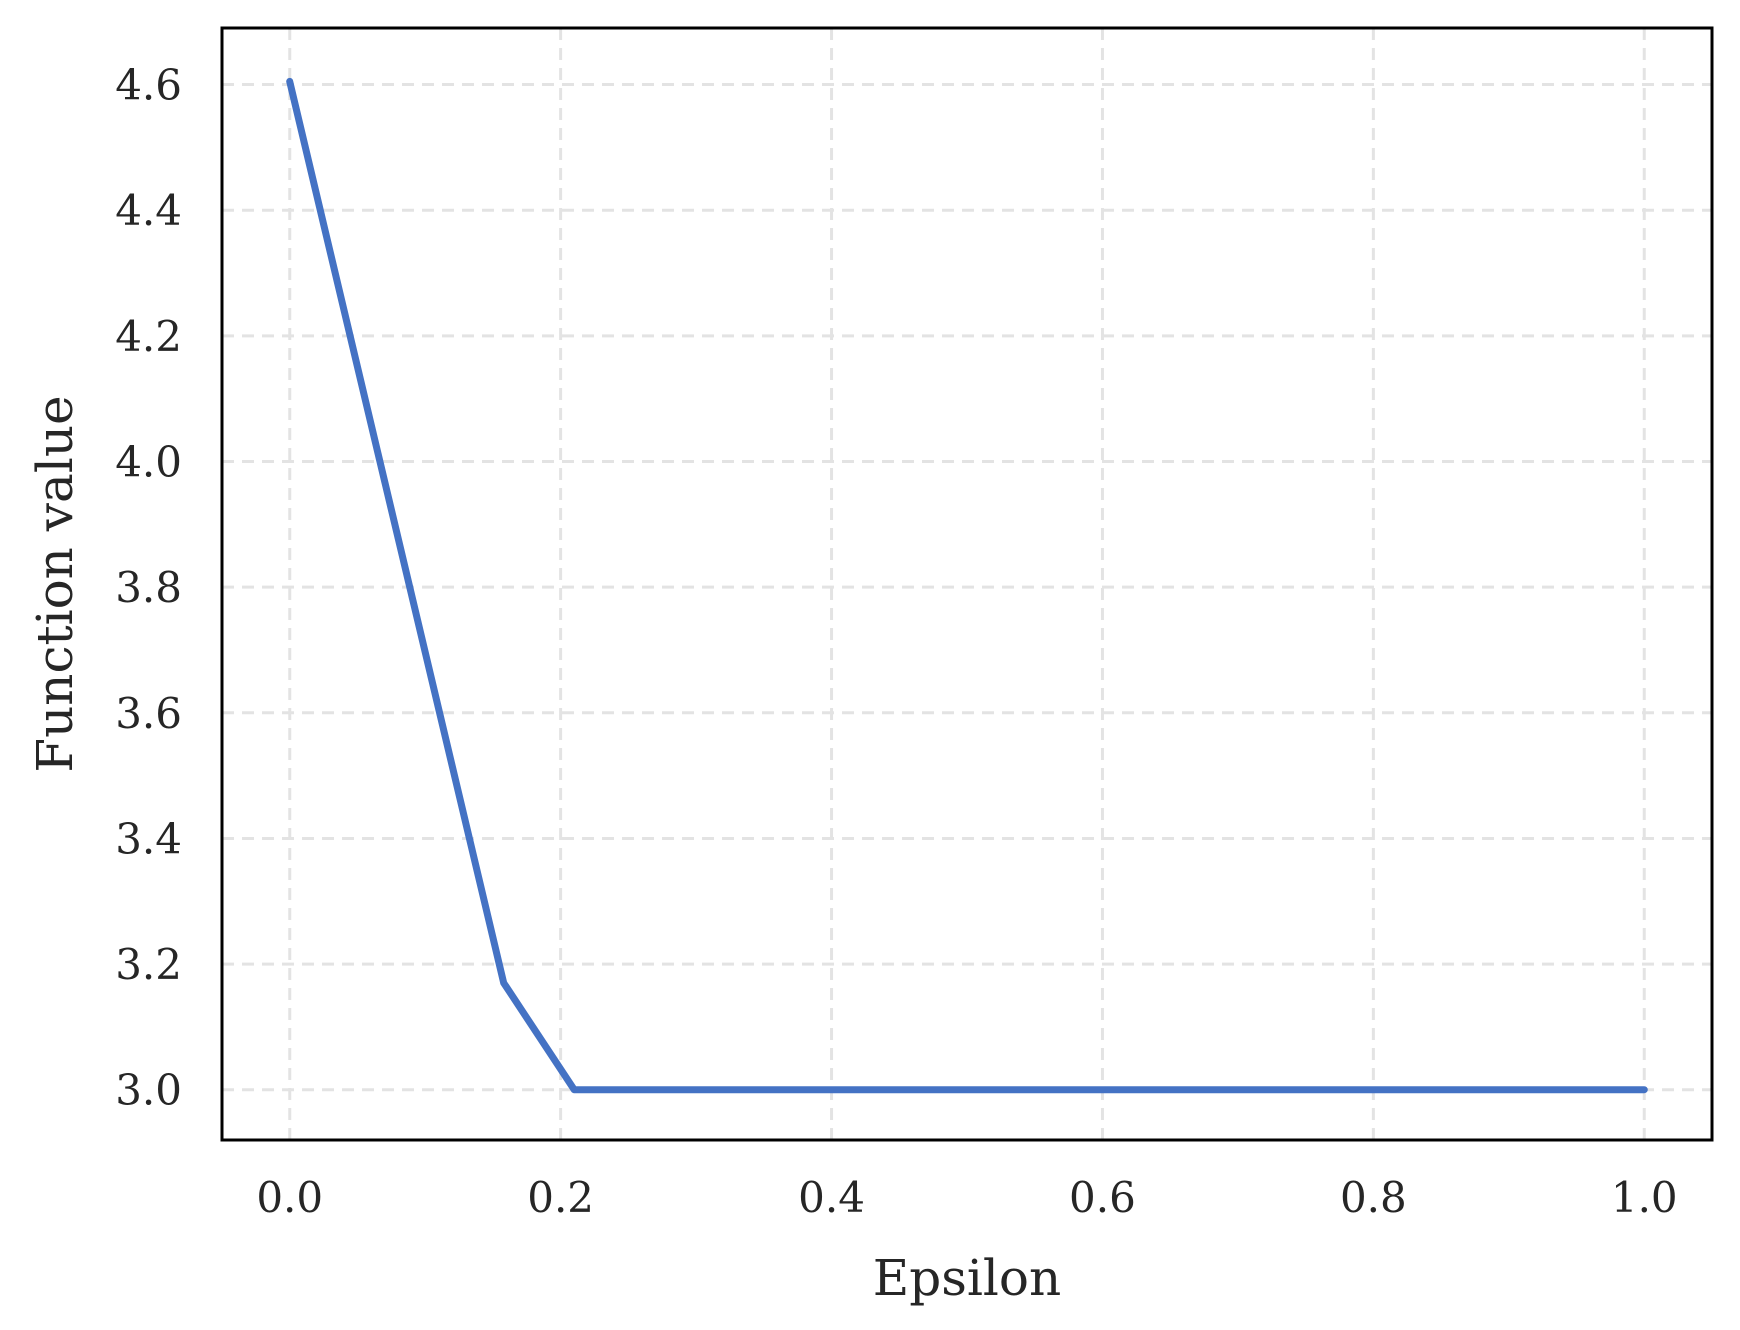 The width and height of the screenshot is (1740, 1330). Describe the element at coordinates (148, 964) in the screenshot. I see `y-tick-label: 3.2` at that location.